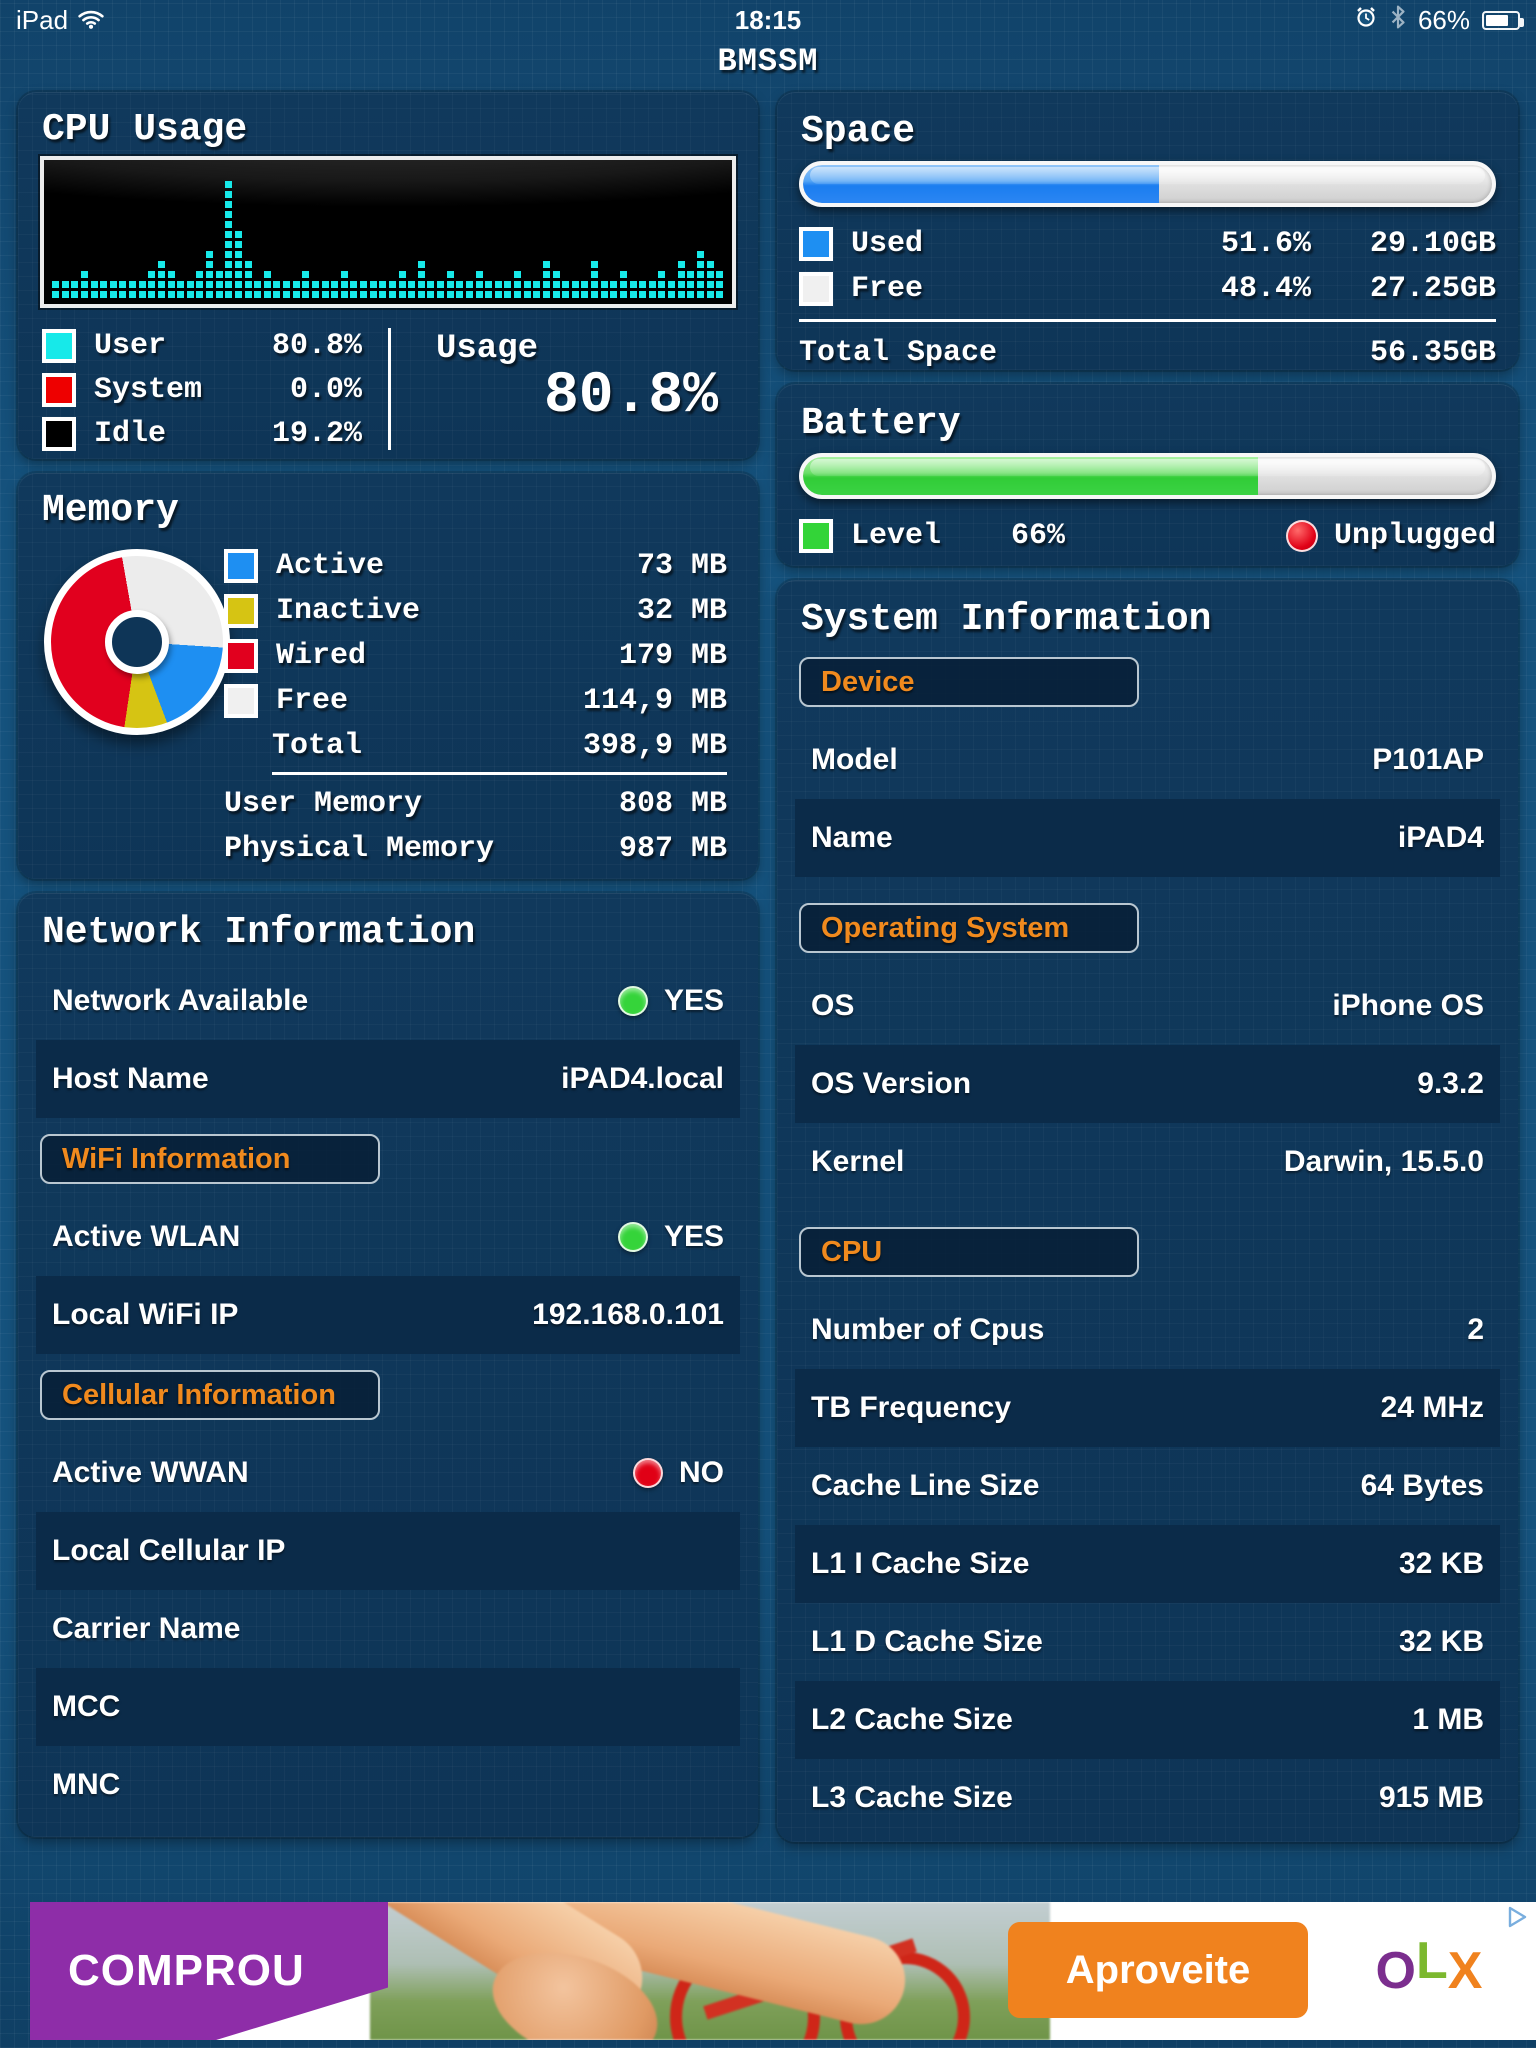 This screenshot has width=1536, height=2048. Describe the element at coordinates (475, 848) in the screenshot. I see `physical-memory-row: Physical Memory 987 MB` at that location.